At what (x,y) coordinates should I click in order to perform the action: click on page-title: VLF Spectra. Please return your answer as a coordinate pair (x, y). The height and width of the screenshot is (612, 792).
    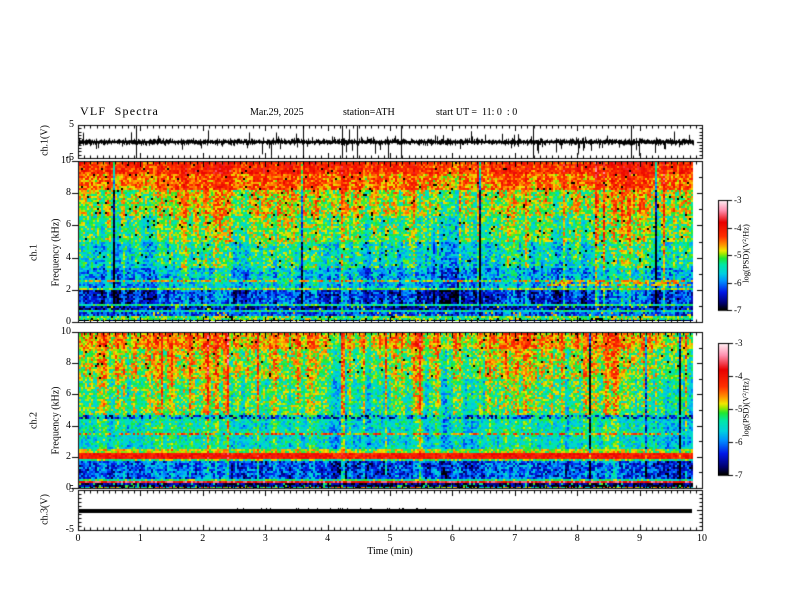
    Looking at the image, I should click on (120, 111).